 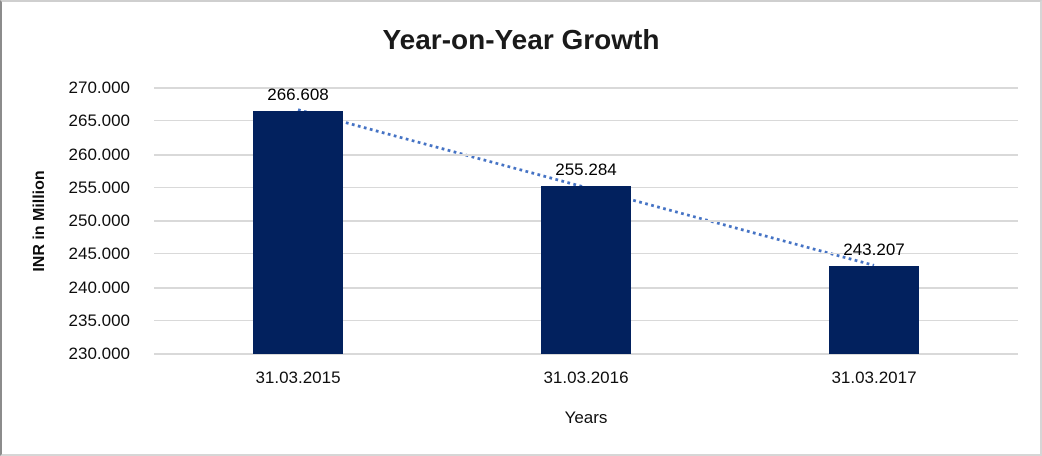 I want to click on y-tick-label: 240.000, so click(x=99, y=287).